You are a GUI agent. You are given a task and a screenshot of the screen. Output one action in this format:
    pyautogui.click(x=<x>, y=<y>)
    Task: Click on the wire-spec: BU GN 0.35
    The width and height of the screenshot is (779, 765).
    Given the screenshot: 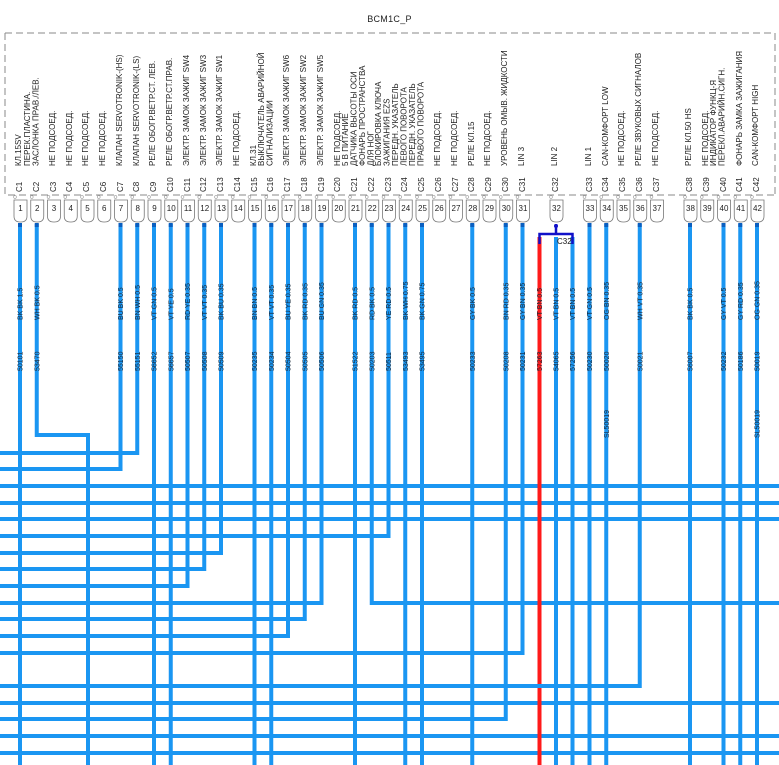 What is the action you would take?
    pyautogui.click(x=322, y=301)
    